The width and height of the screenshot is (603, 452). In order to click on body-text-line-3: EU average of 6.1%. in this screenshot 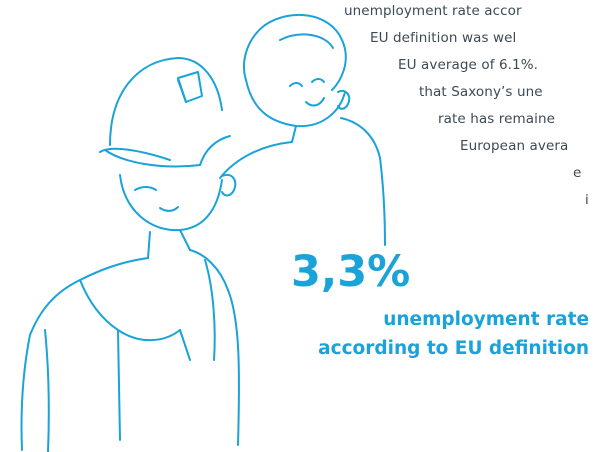, I will do `click(468, 65)`.